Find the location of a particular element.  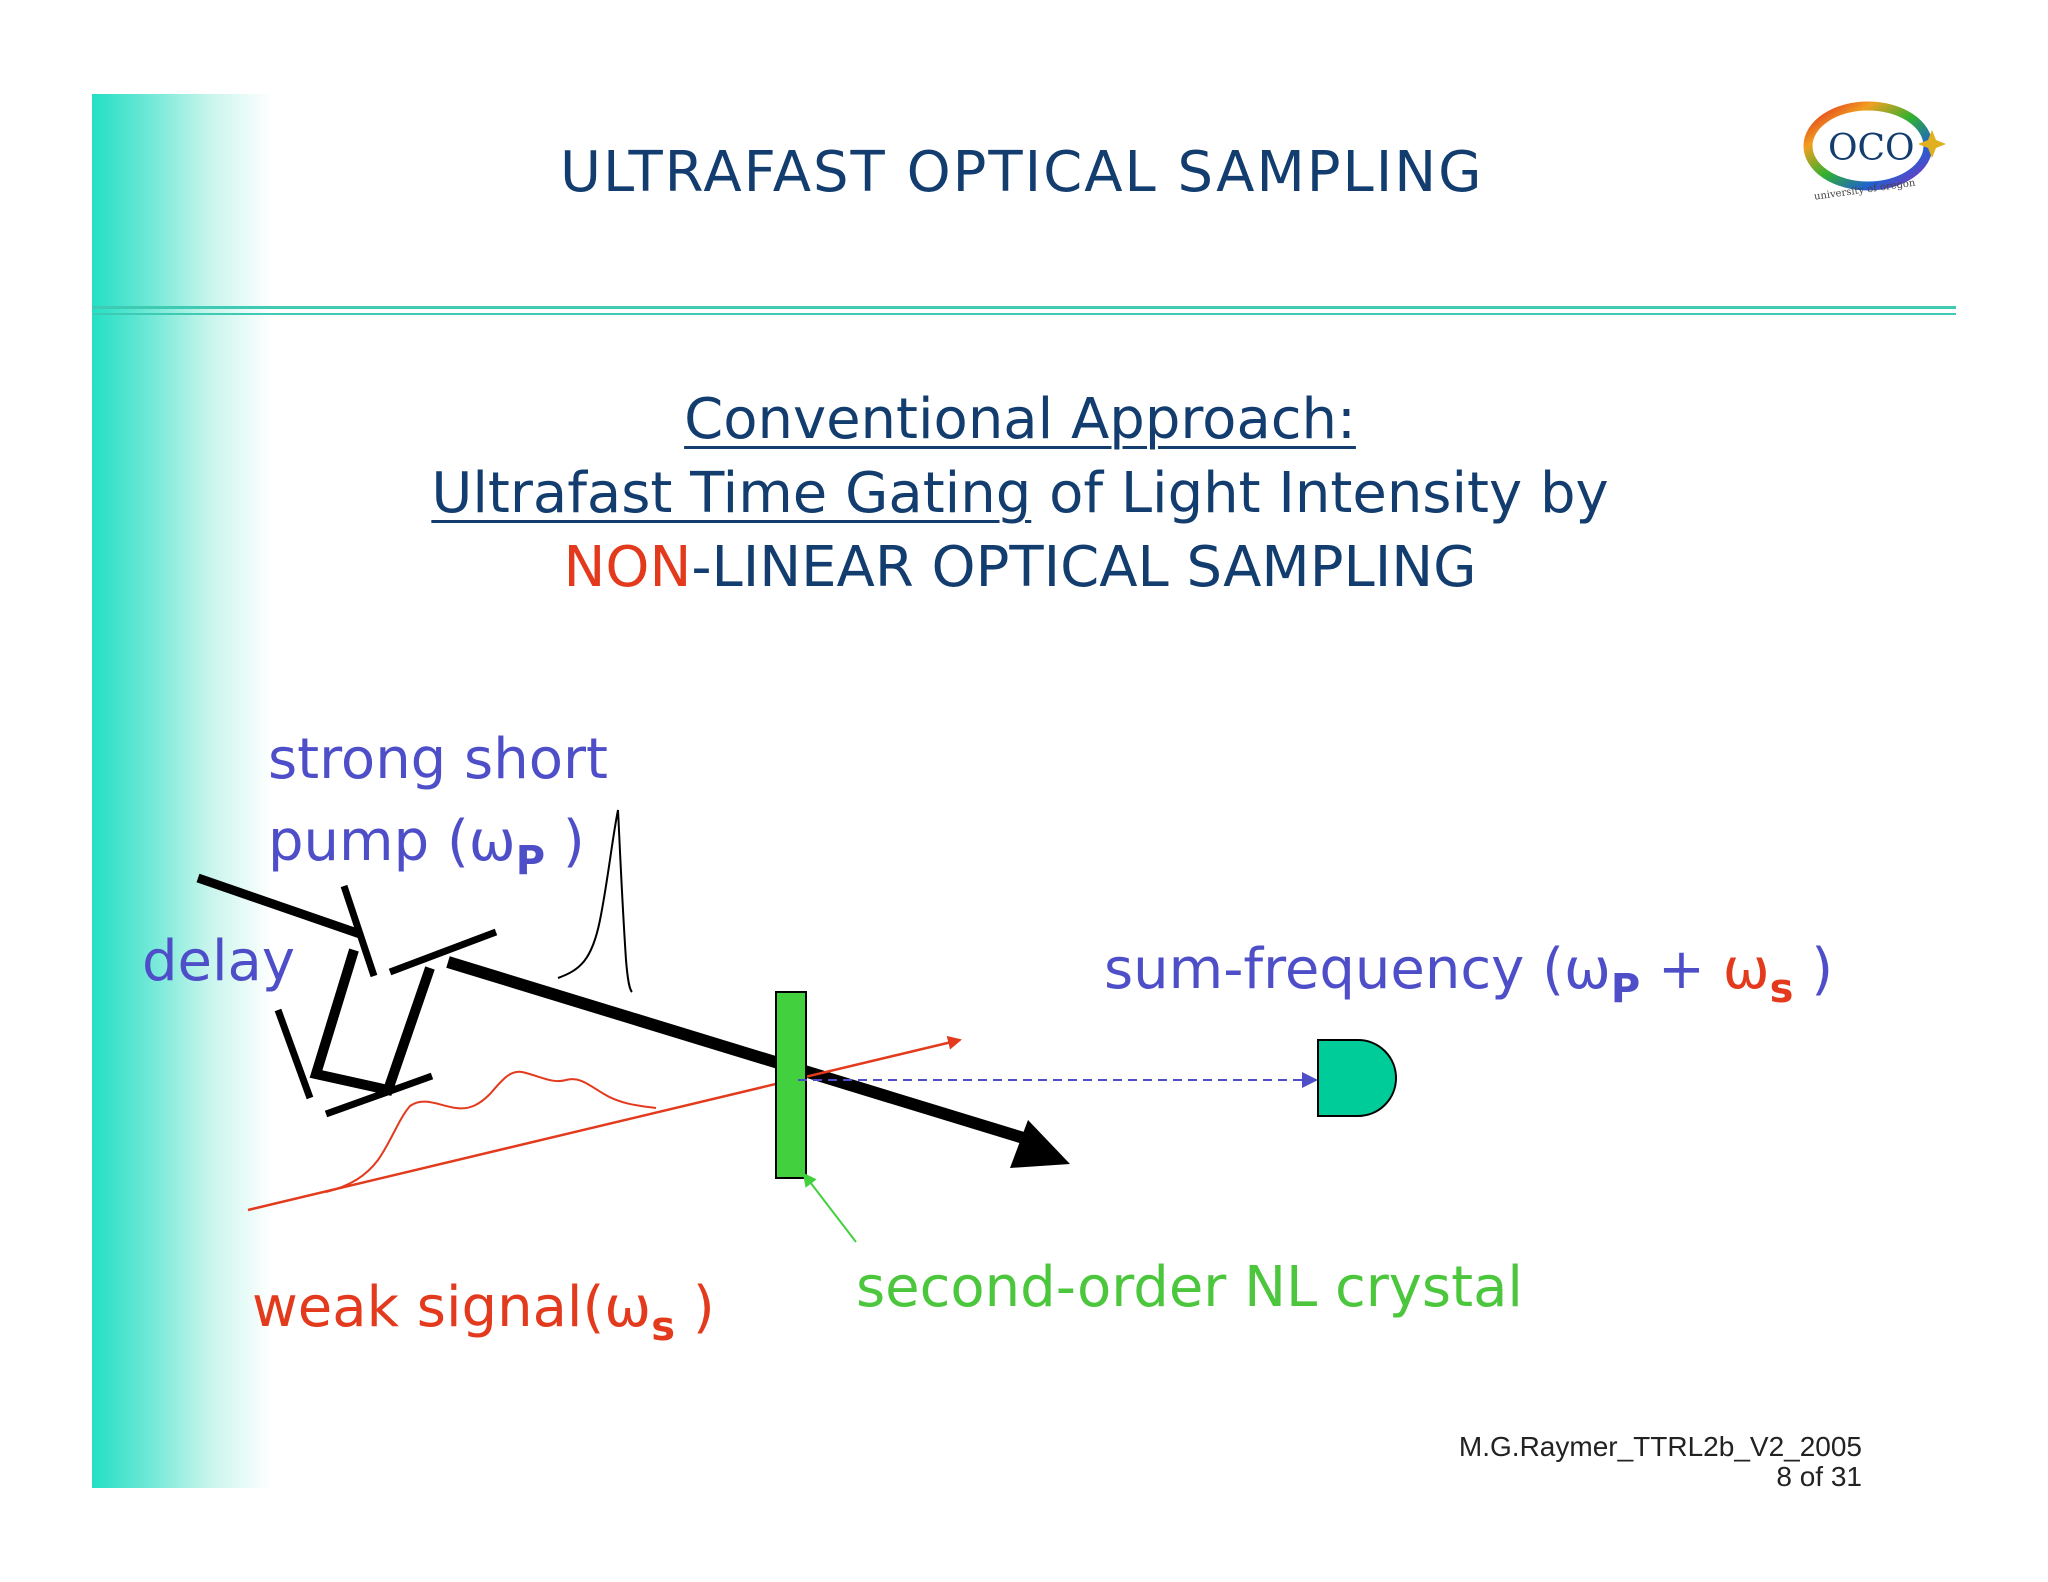

signal-label: weak signal(ωs ) is located at coordinates (483, 1317).